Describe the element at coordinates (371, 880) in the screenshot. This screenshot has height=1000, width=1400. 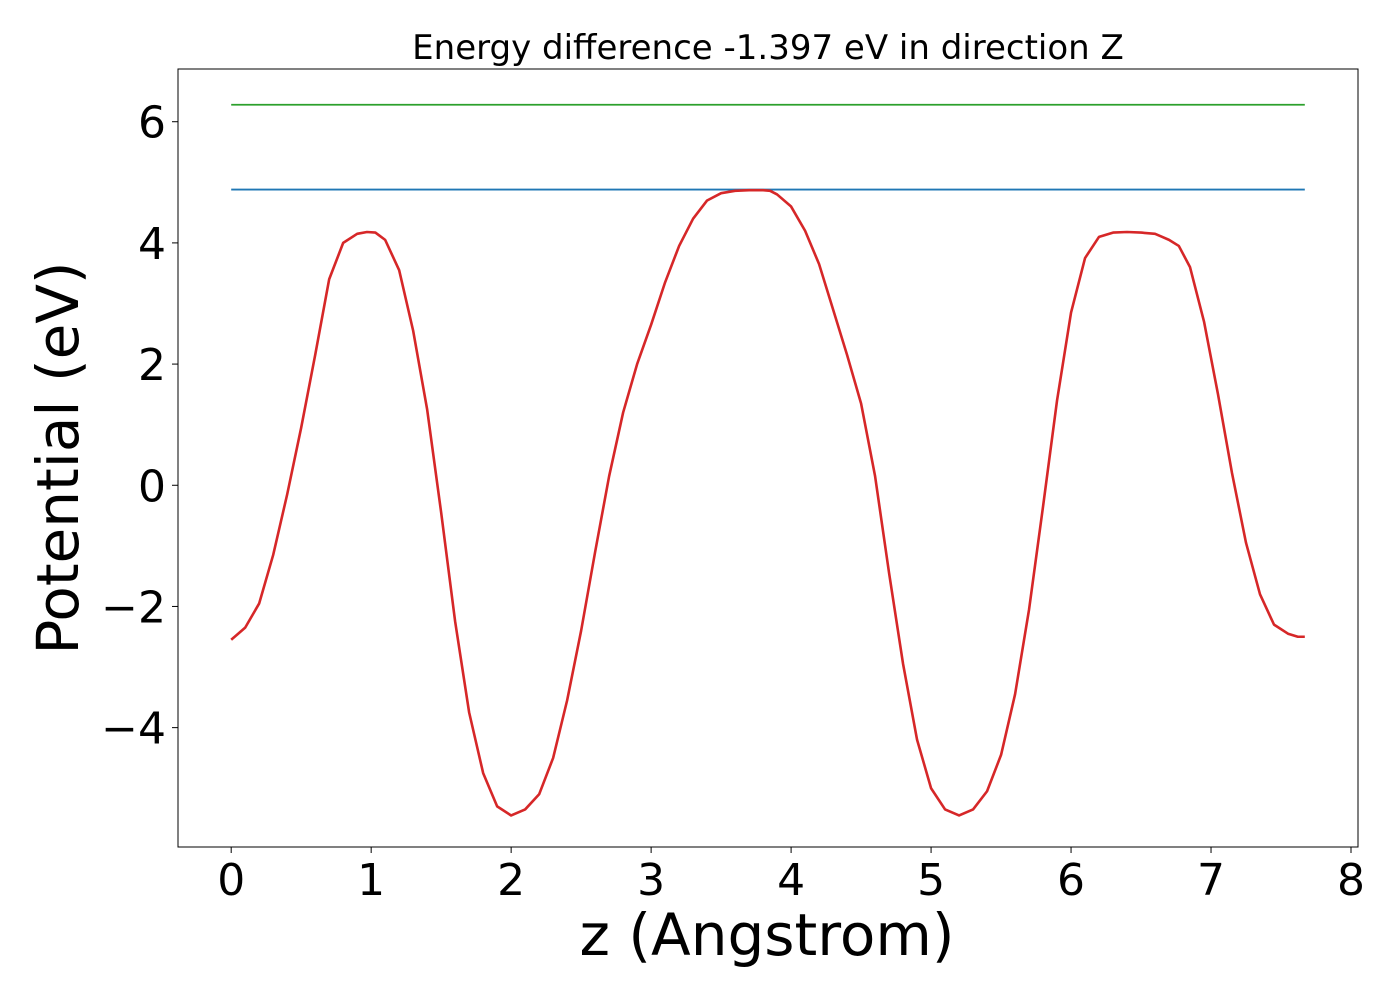
I see `x-tick-label: 1` at that location.